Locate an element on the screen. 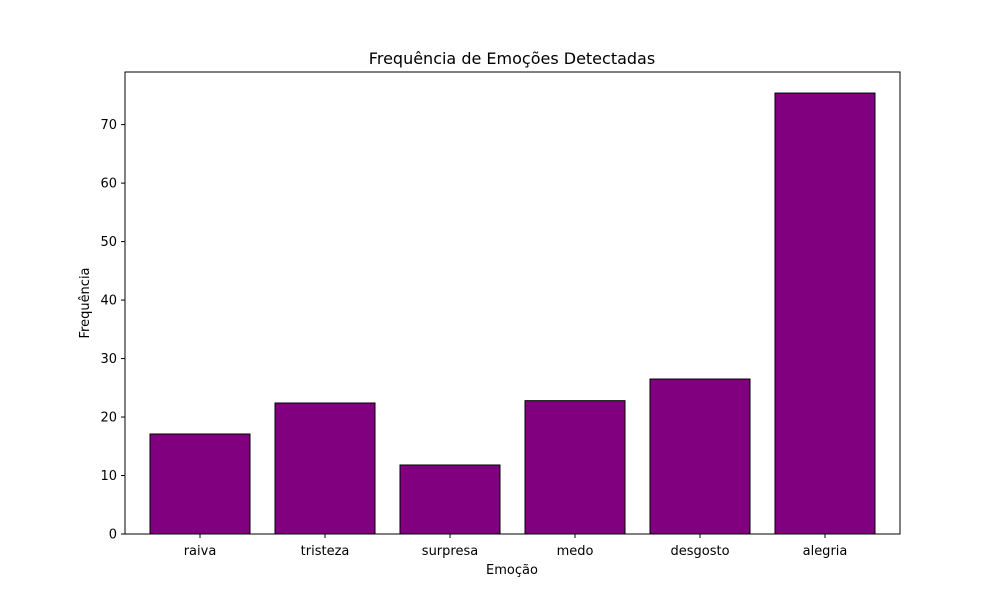 The width and height of the screenshot is (1000, 600). bar-desgosto is located at coordinates (700, 456).